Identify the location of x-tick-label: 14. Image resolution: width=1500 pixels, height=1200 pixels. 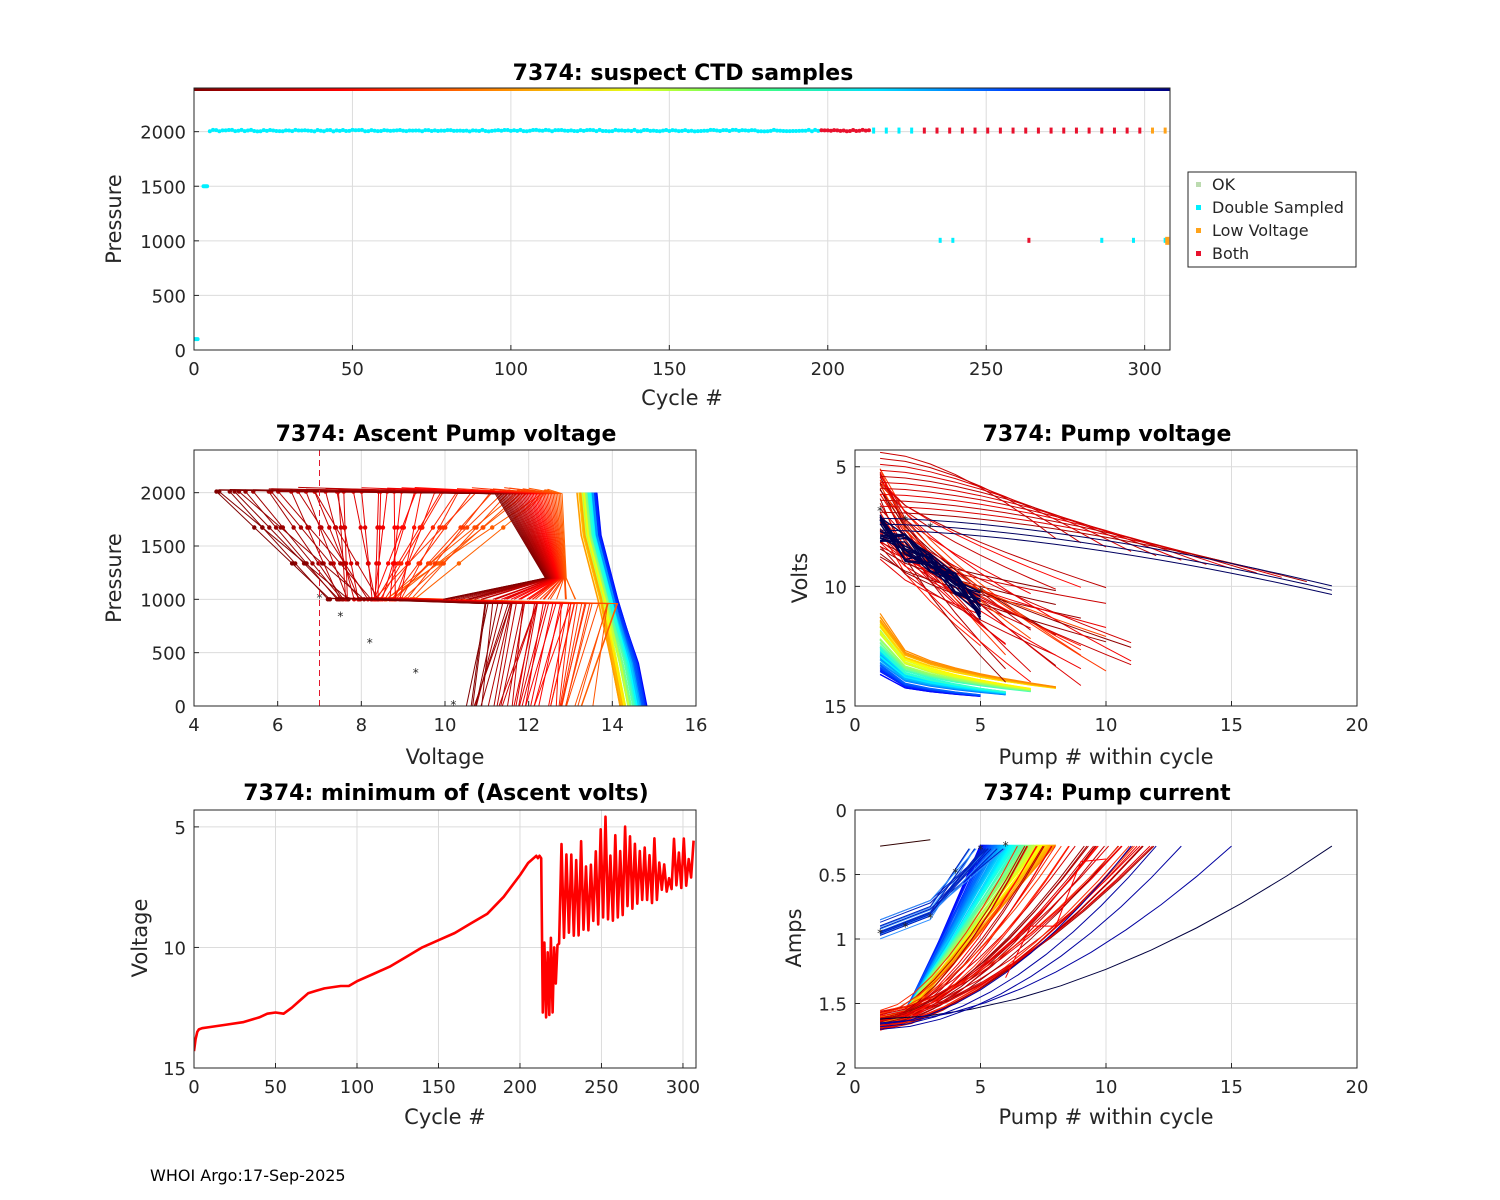
(612, 725).